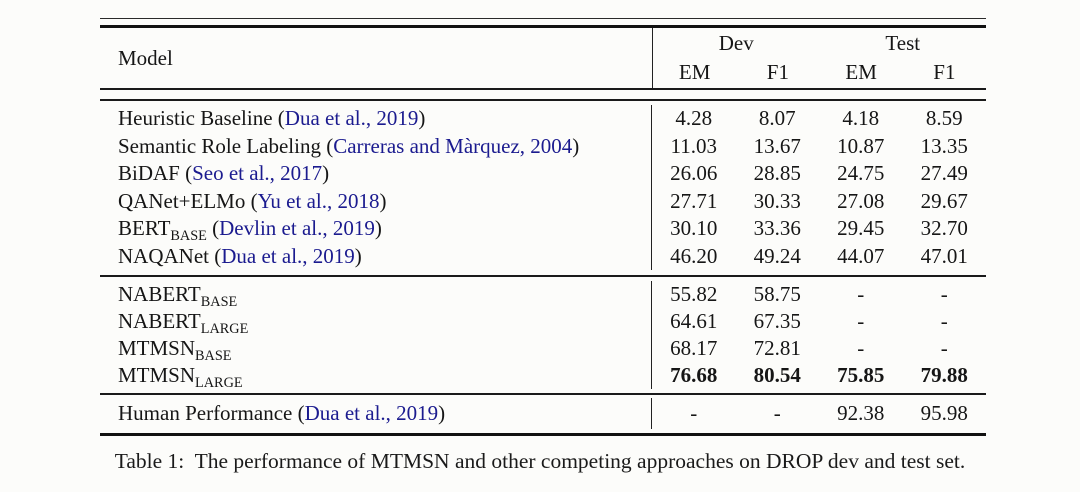 The image size is (1080, 492). Describe the element at coordinates (145, 57) in the screenshot. I see `header-model: Model` at that location.